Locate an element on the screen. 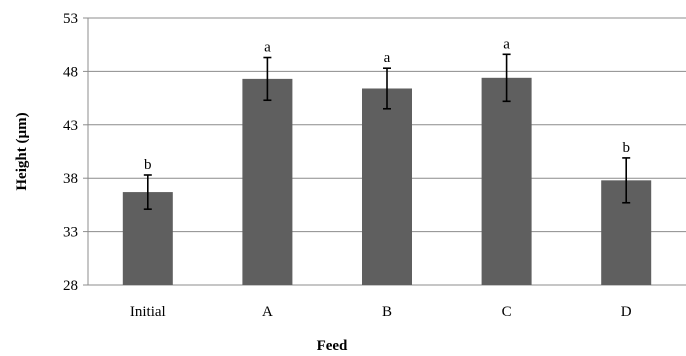 This screenshot has height=356, width=686. x-tick-label: C is located at coordinates (507, 312).